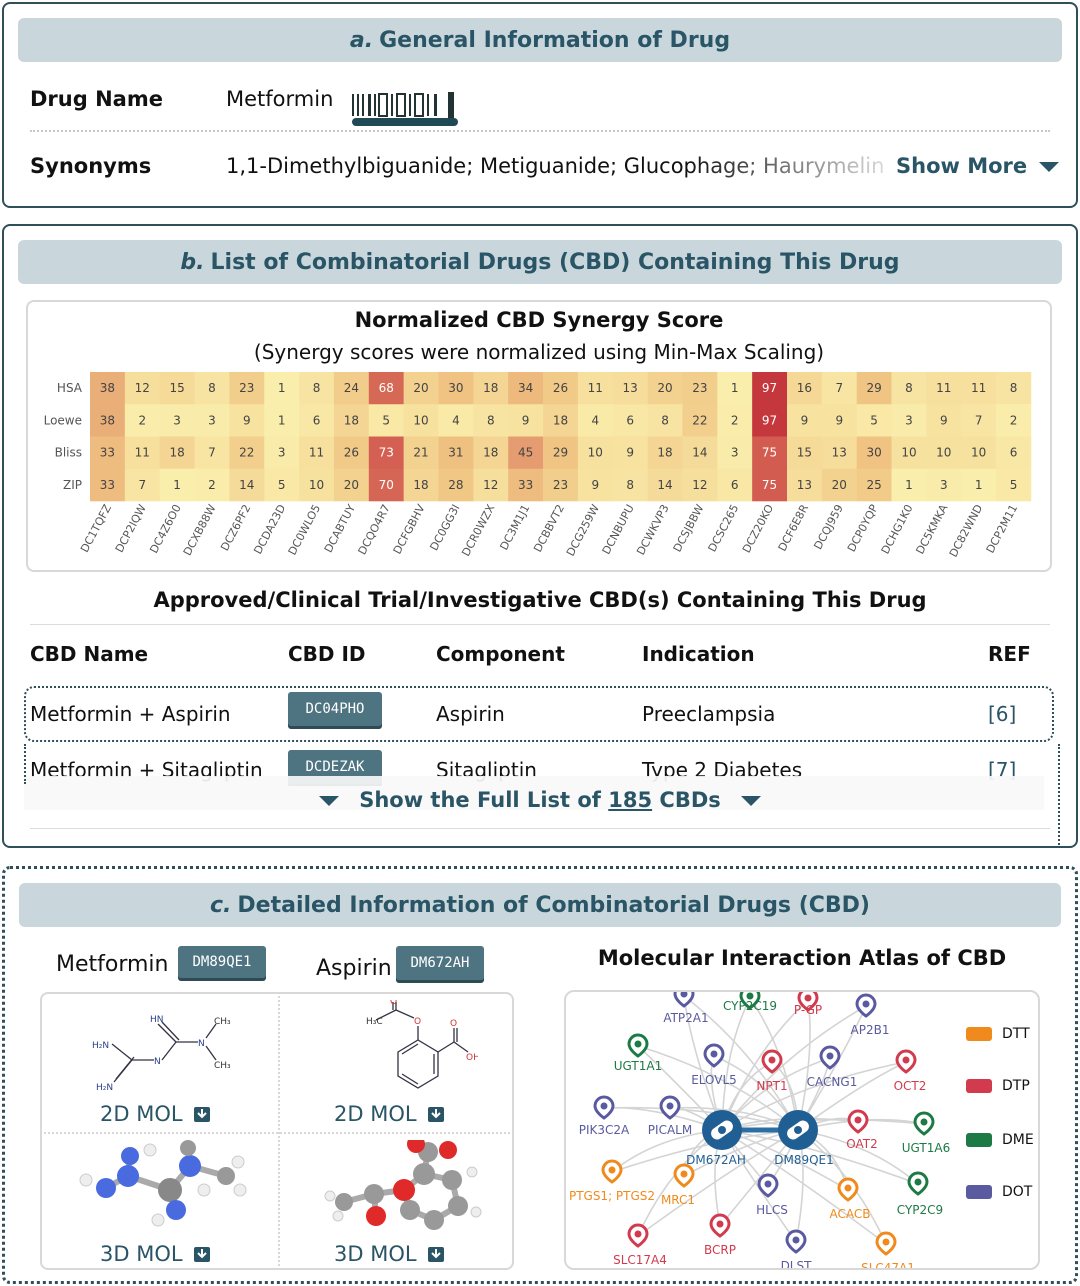  What do you see at coordinates (870, 1015) in the screenshot?
I see `target-node: AP2B1` at bounding box center [870, 1015].